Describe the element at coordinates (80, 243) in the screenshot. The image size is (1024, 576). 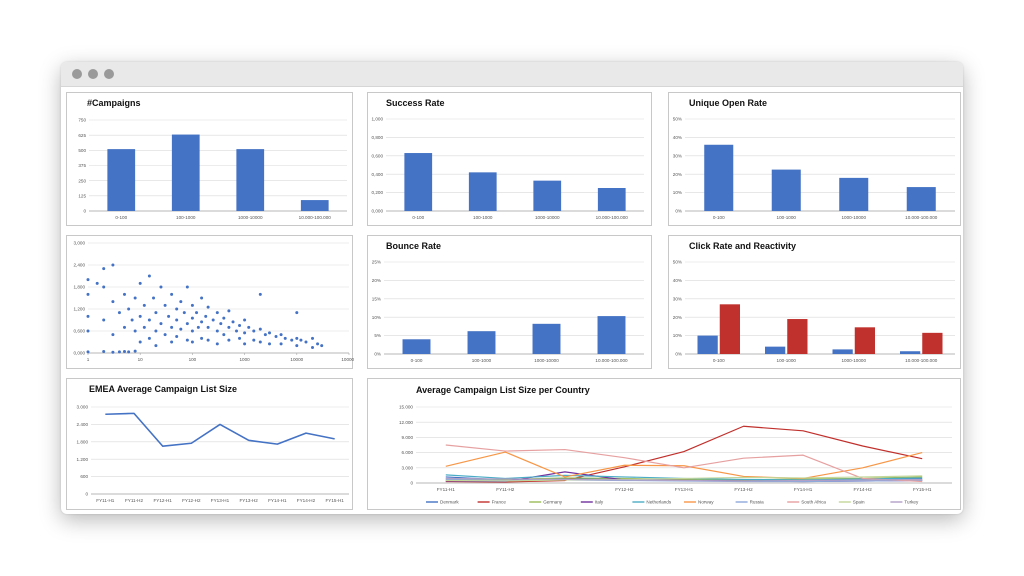
I see `y-tick-label: 3,000` at that location.